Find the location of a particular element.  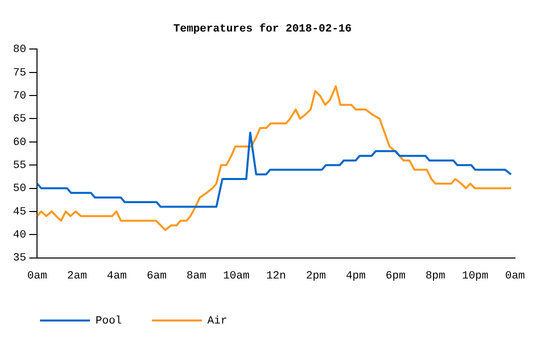

x-tick-label: 2am is located at coordinates (77, 276).